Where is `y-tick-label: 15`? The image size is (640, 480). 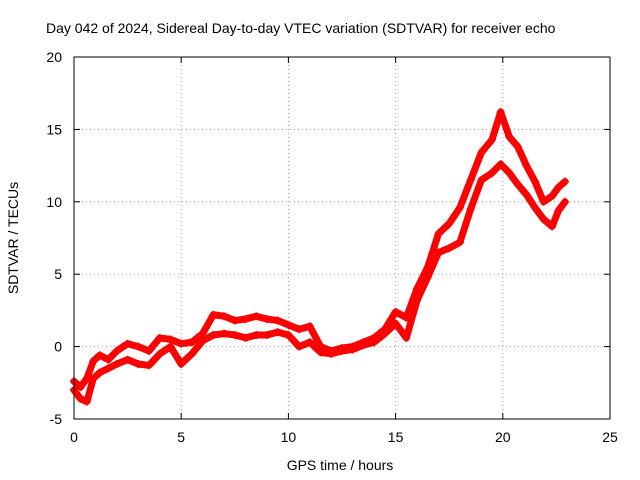
y-tick-label: 15 is located at coordinates (54, 129).